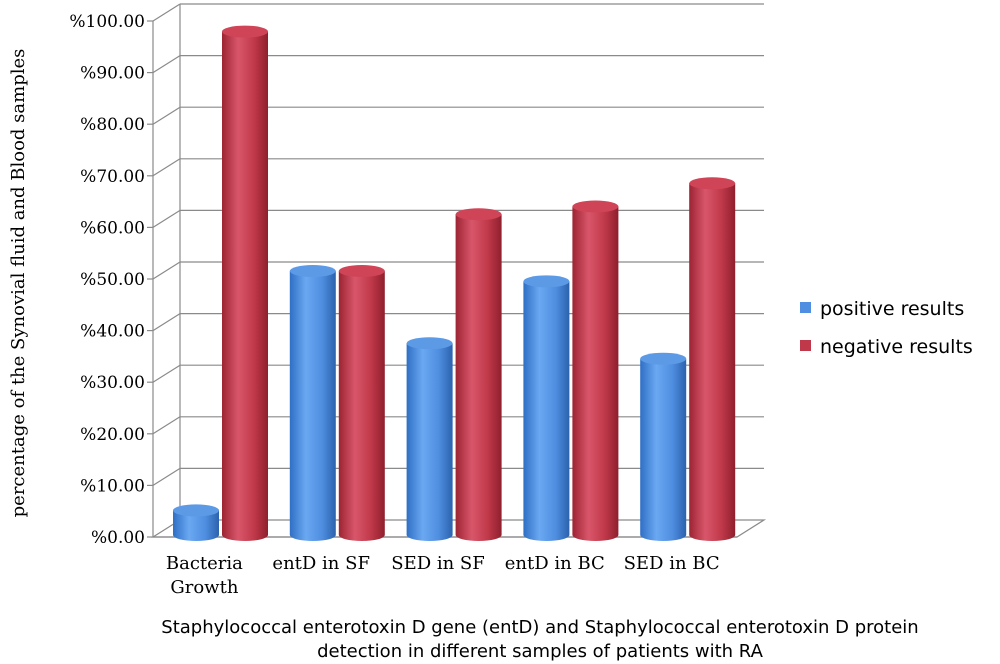 This screenshot has height=664, width=1000. Describe the element at coordinates (892, 309) in the screenshot. I see `legend-label: positive results` at that location.